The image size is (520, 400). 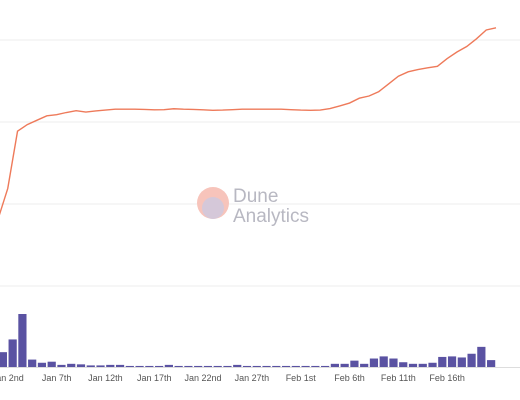 What do you see at coordinates (105, 378) in the screenshot?
I see `x-tick-label: Jan 12th` at bounding box center [105, 378].